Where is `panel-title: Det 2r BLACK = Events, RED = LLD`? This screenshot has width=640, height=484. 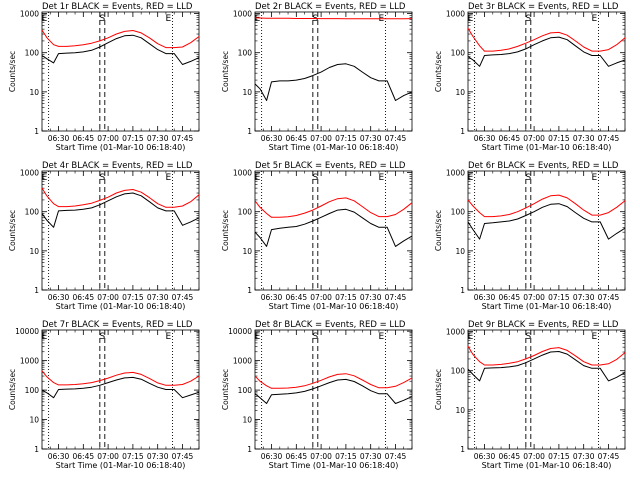
panel-title: Det 2r BLACK = Events, RED = LLD is located at coordinates (330, 7).